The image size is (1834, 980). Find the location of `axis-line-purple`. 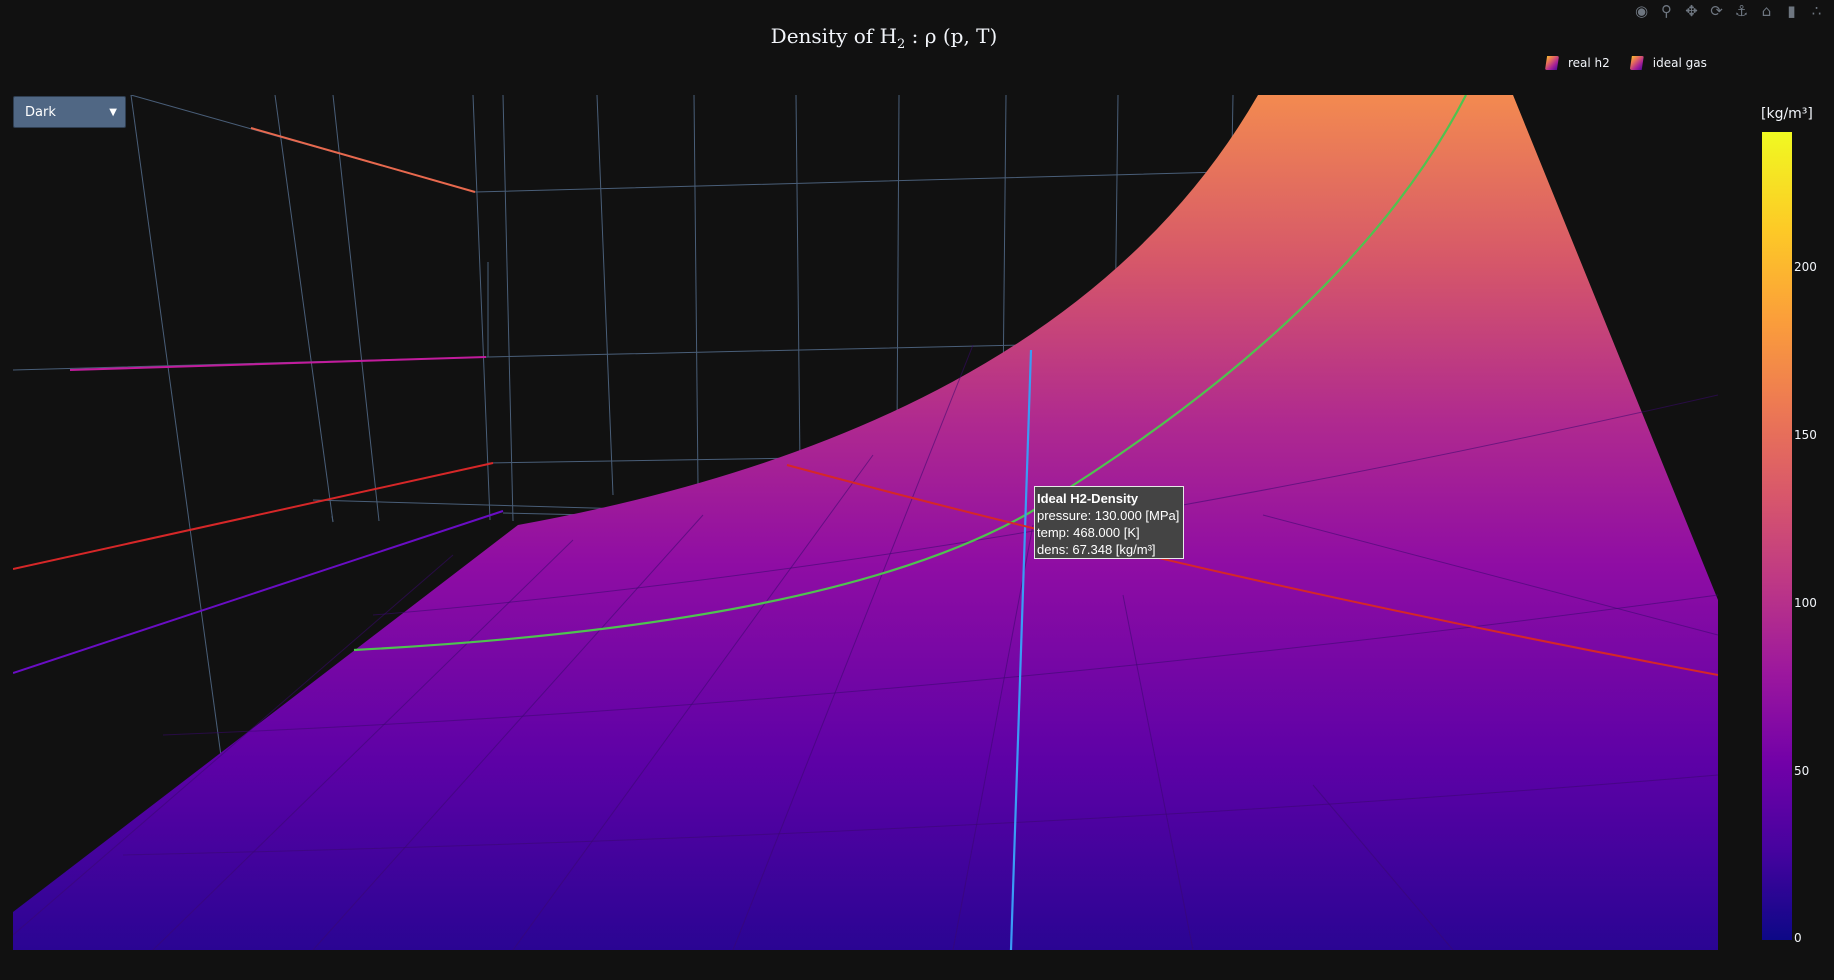

axis-line-purple is located at coordinates (258, 592).